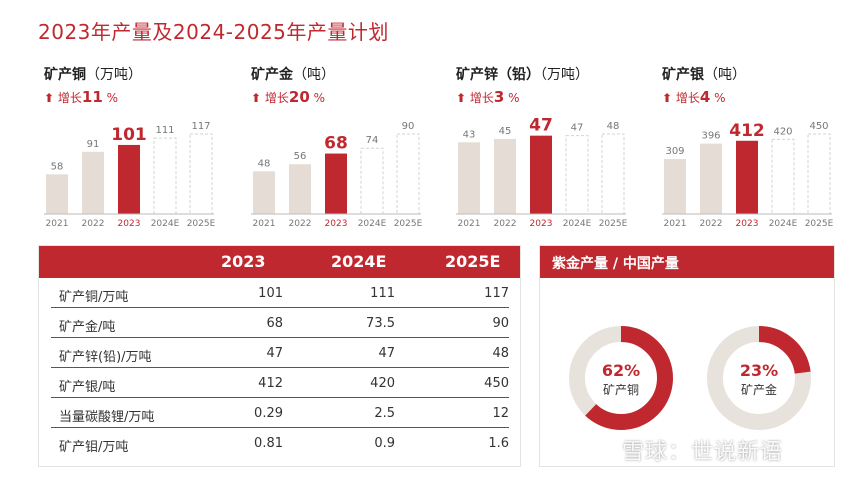  I want to click on bar-value-label: 68, so click(336, 144).